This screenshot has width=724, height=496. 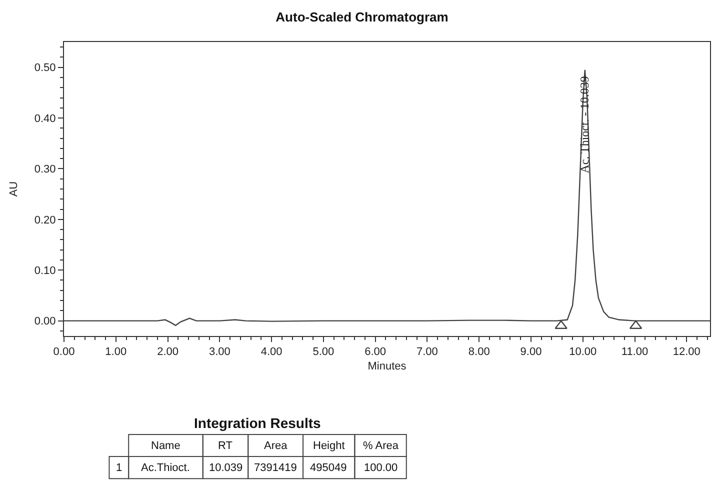 I want to click on text: 495049, so click(x=328, y=468).